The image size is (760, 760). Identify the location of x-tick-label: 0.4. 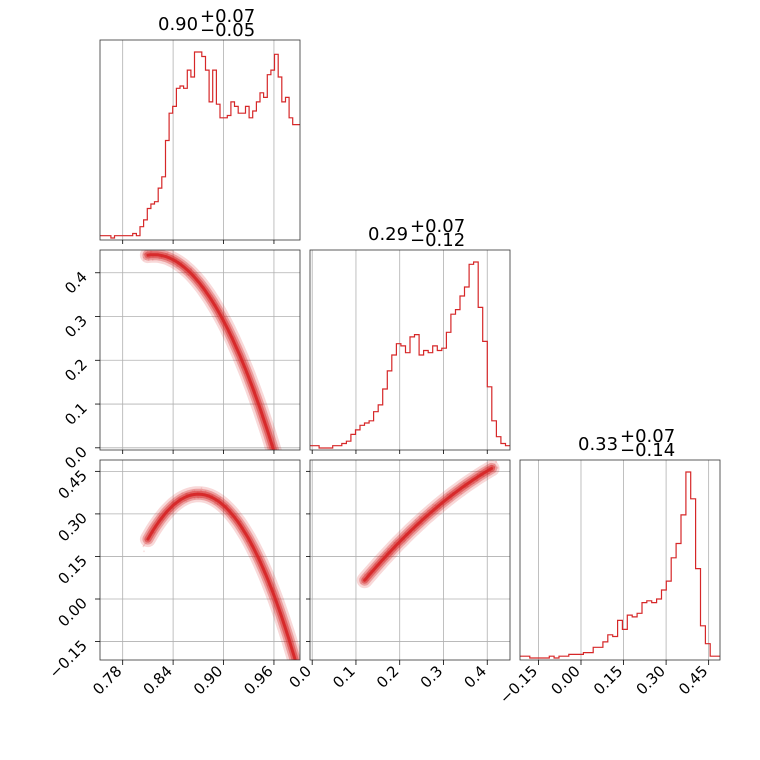
(475, 677).